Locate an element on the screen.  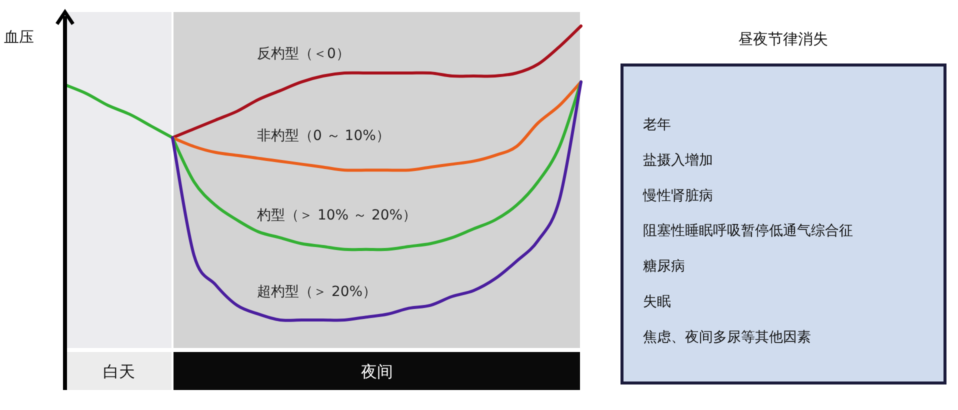
text: 焦虑、夜间多尿等其他因素 is located at coordinates (727, 337).